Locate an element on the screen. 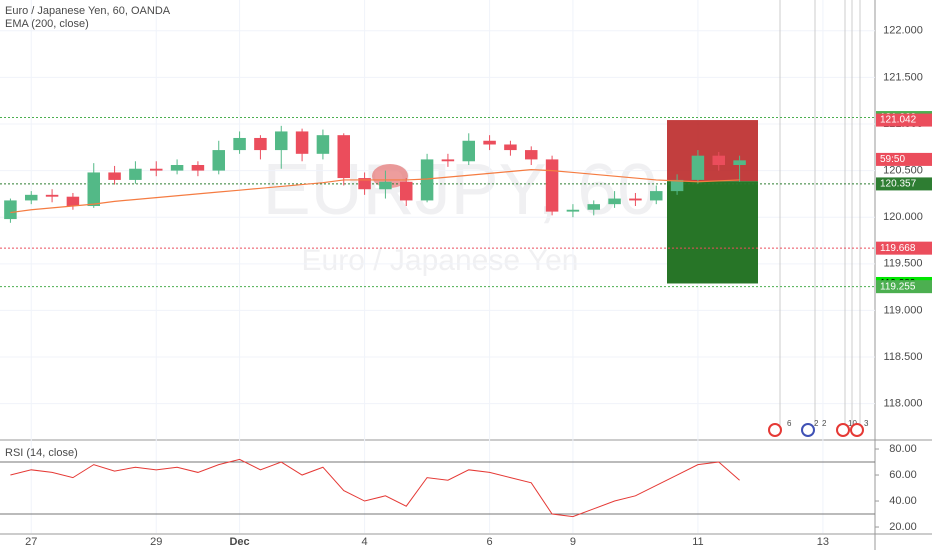  x-tick-label: 4 is located at coordinates (365, 542).